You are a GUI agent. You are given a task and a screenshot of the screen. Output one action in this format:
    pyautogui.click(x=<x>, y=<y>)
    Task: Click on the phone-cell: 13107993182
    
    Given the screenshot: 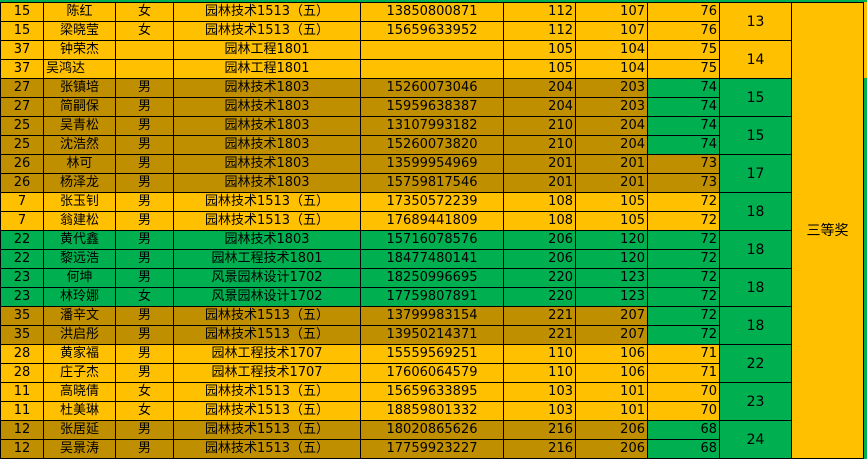 What is the action you would take?
    pyautogui.click(x=432, y=126)
    